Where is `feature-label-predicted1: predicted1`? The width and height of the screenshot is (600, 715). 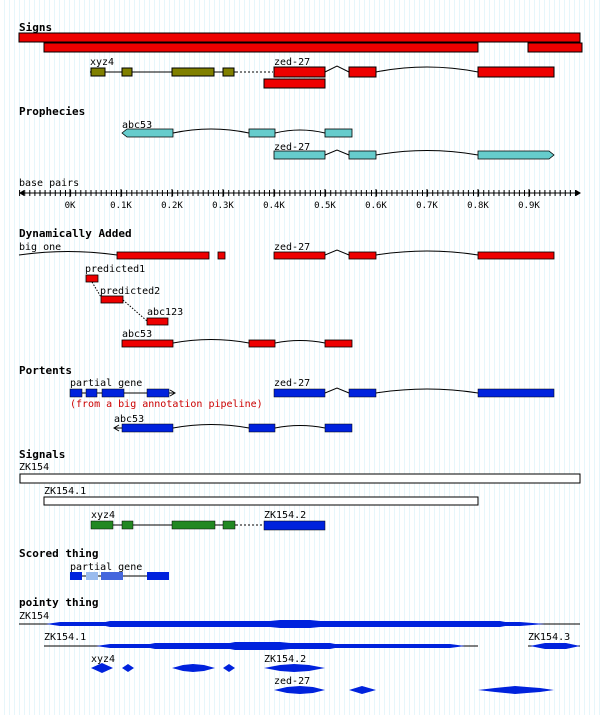
feature-label-predicted1: predicted1 is located at coordinates (115, 269).